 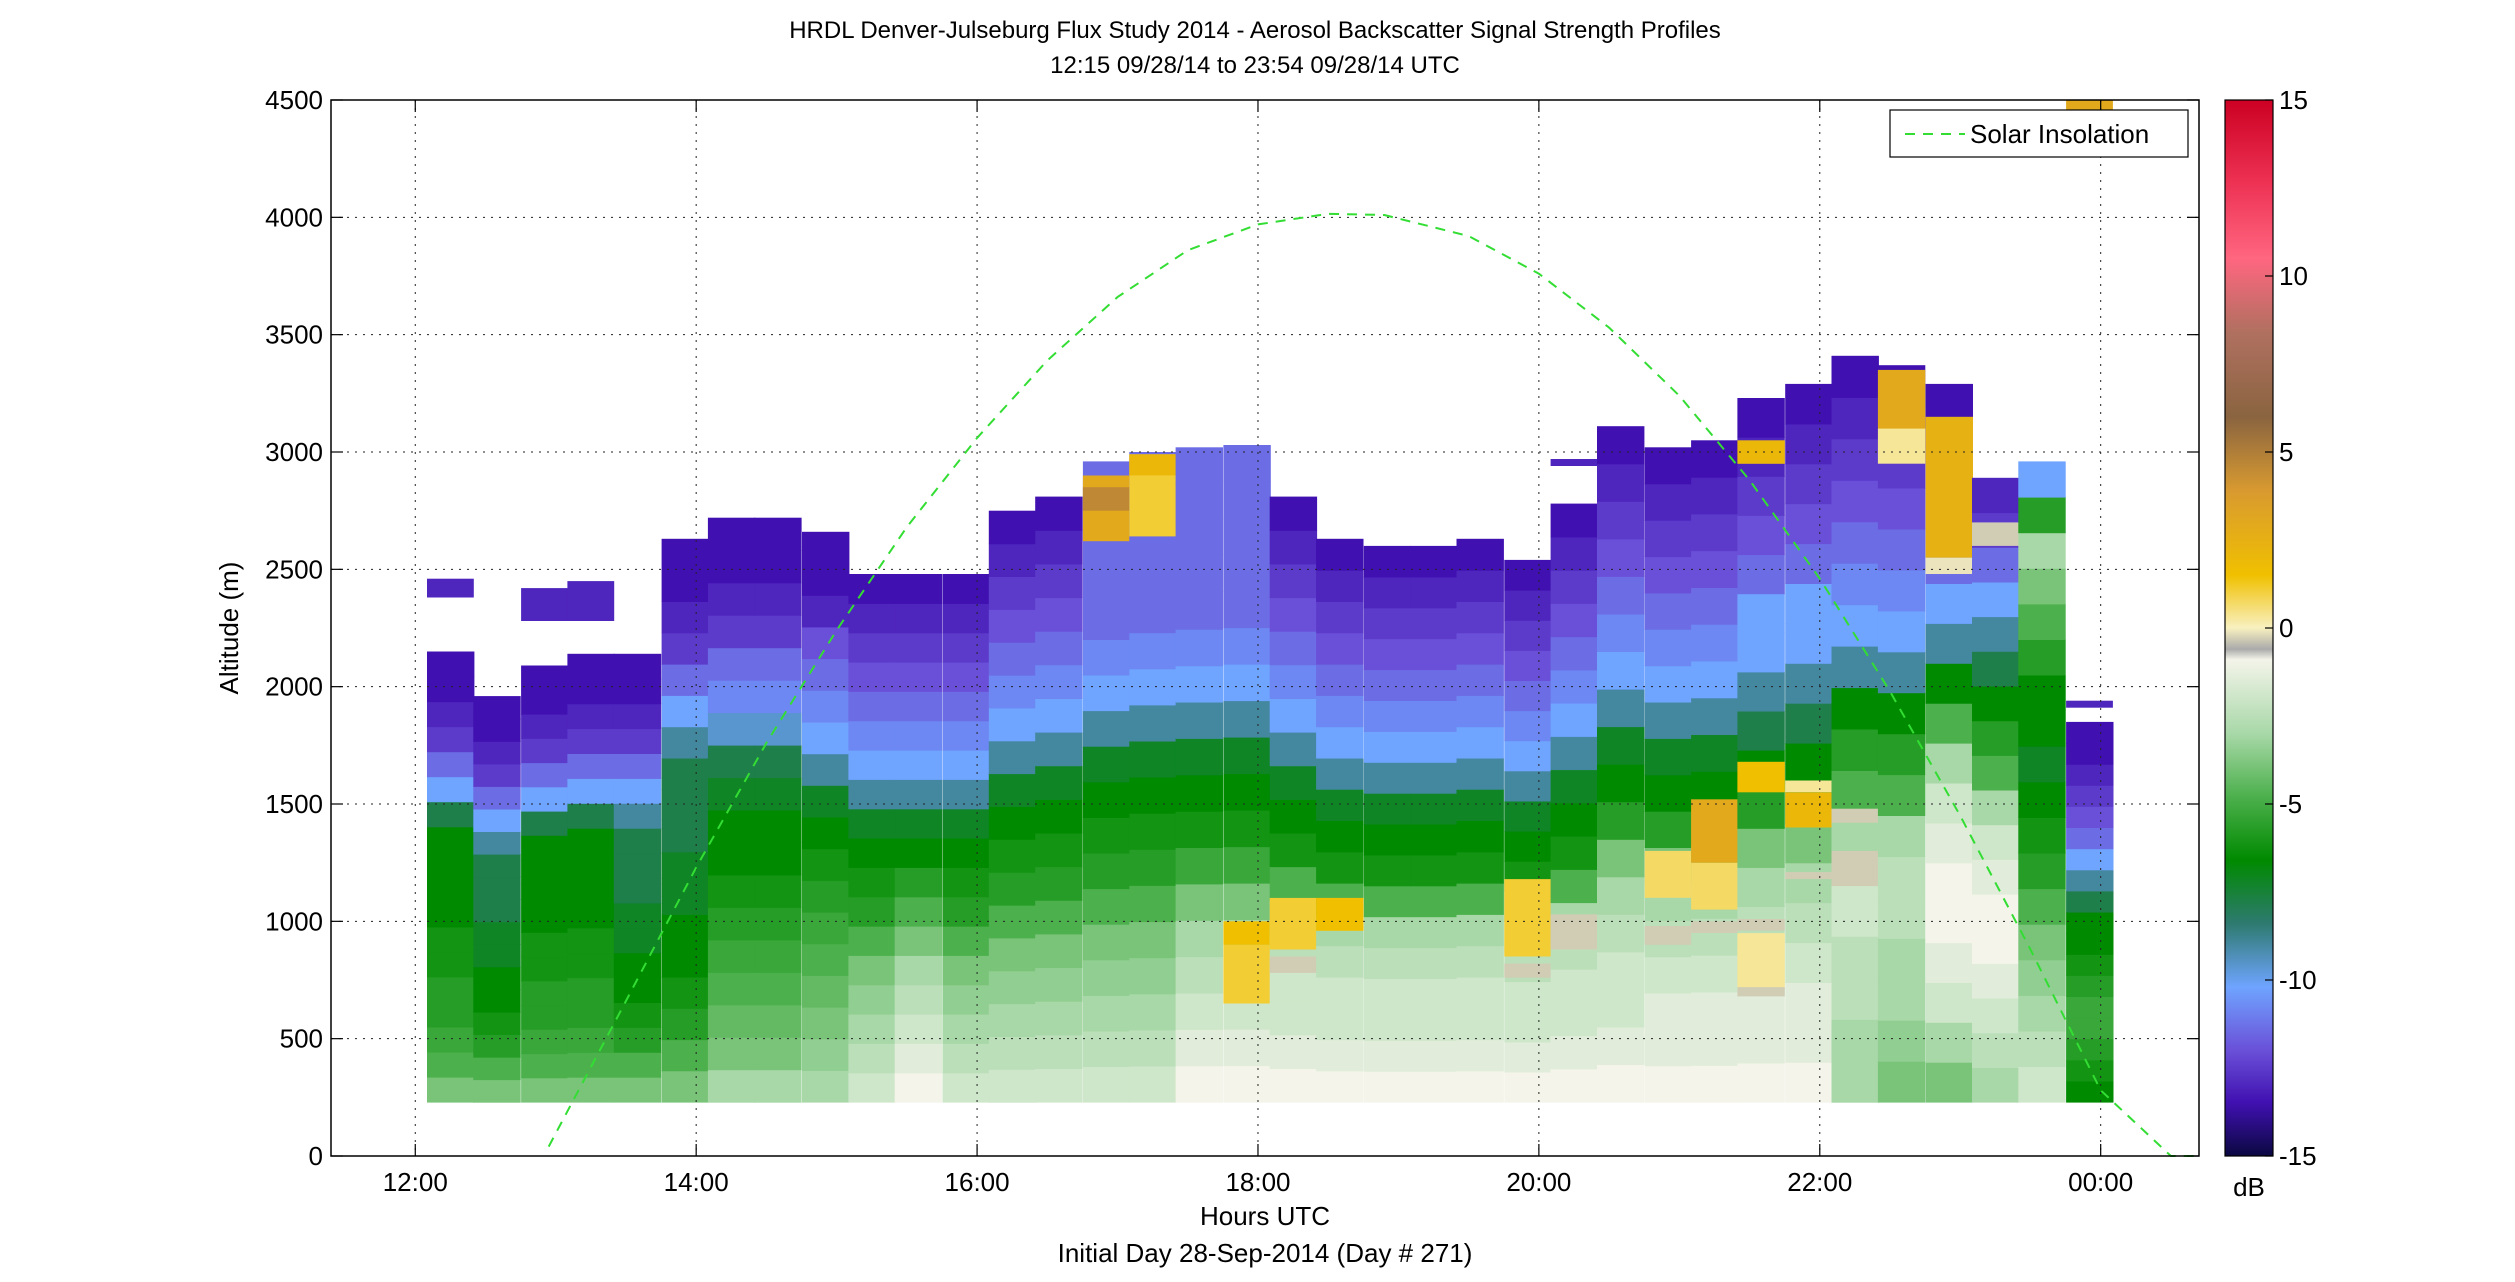 I want to click on y-axis-label: Altitude (m), so click(x=229, y=628).